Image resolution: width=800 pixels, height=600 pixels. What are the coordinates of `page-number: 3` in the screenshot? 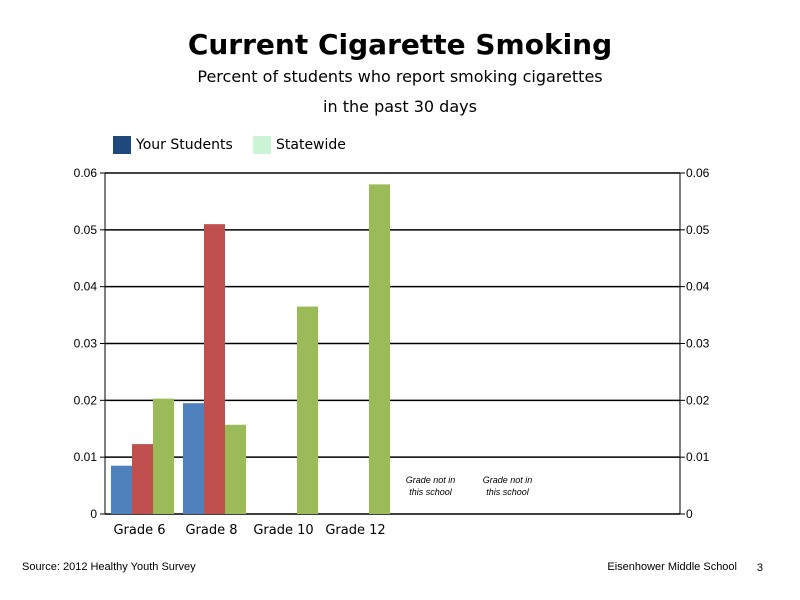 It's located at (759, 568).